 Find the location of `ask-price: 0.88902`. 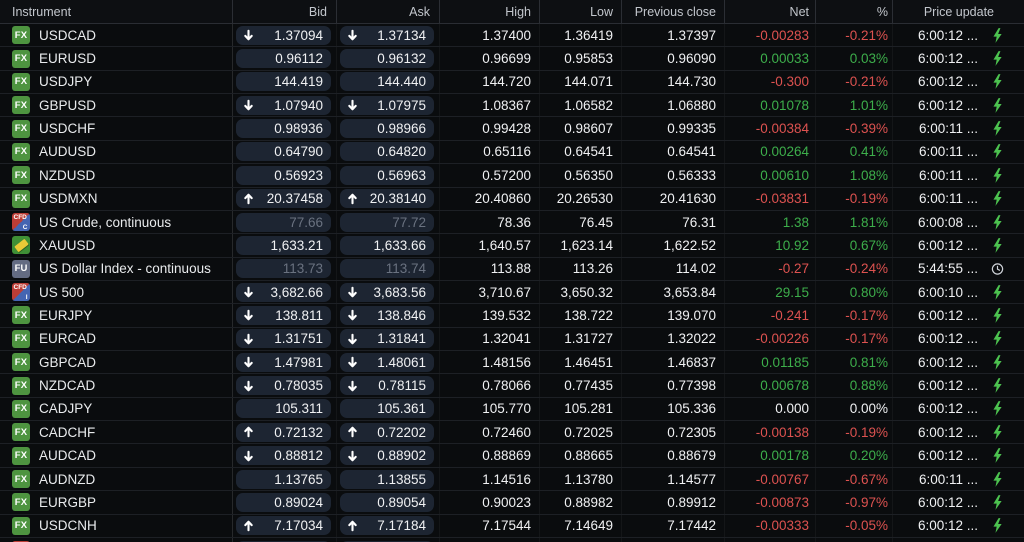

ask-price: 0.88902 is located at coordinates (387, 456).